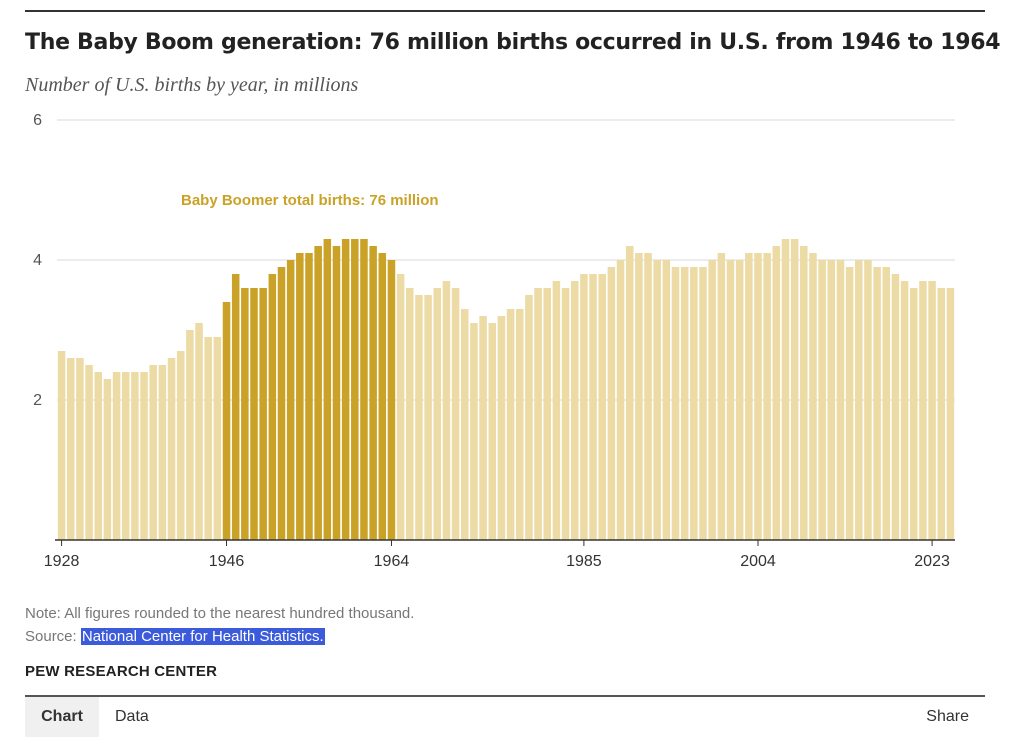 Image resolution: width=1025 pixels, height=754 pixels. Describe the element at coordinates (162, 452) in the screenshot. I see `bar-1939` at that location.